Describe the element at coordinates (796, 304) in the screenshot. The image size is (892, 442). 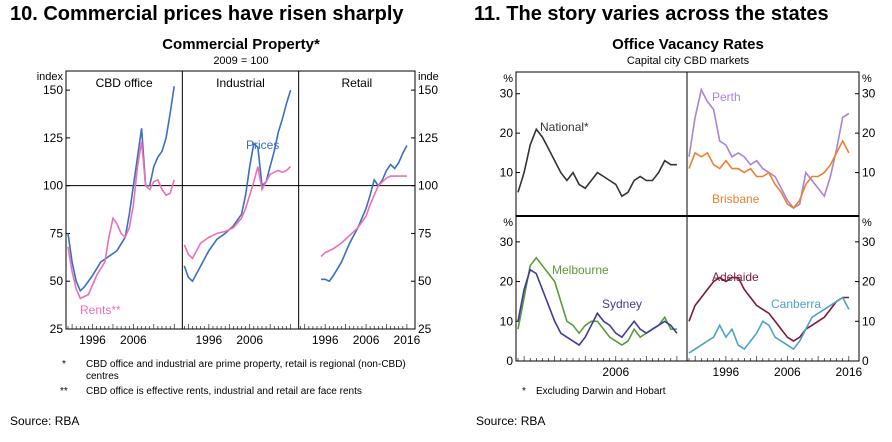
I see `legend-label-canberra: Canberra` at that location.